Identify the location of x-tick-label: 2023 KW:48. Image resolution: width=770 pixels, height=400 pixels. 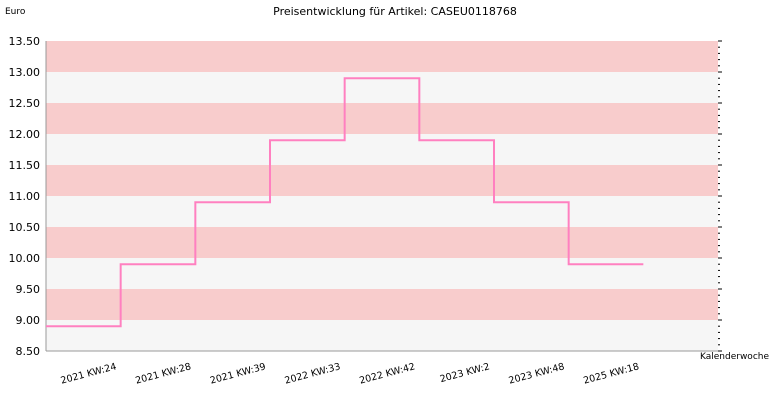
(537, 373).